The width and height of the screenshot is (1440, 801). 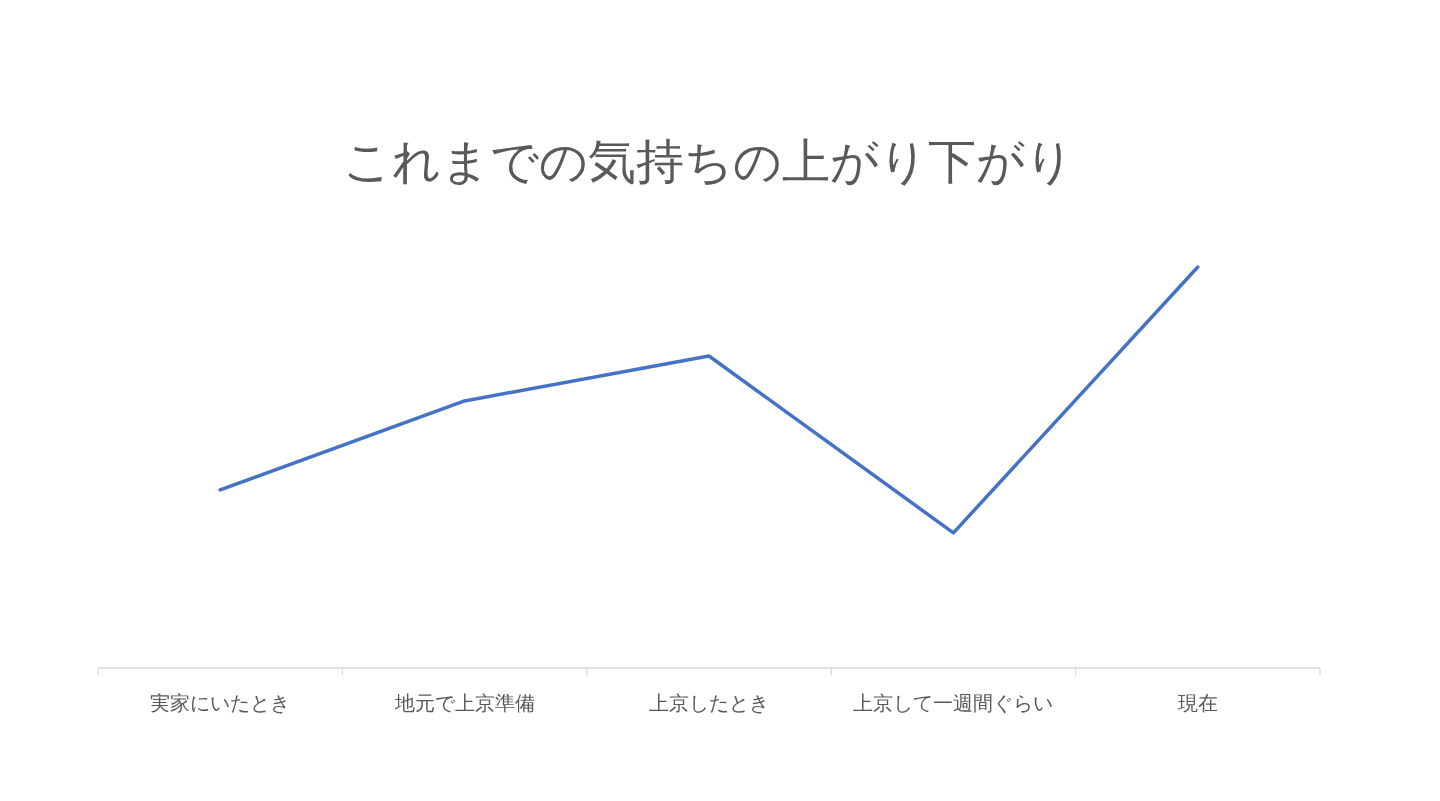 I want to click on chart-title: これまでの気持ちの上がり下がり, so click(x=708, y=161).